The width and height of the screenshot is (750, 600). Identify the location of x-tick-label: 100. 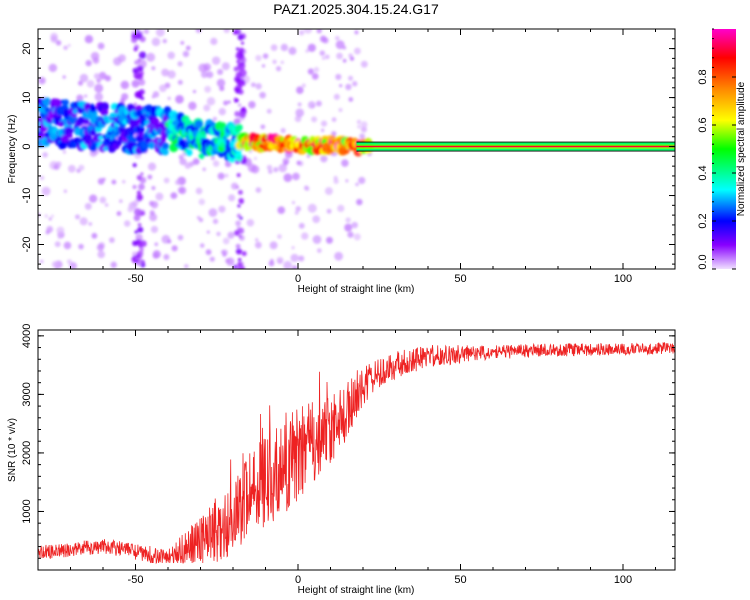
(623, 580).